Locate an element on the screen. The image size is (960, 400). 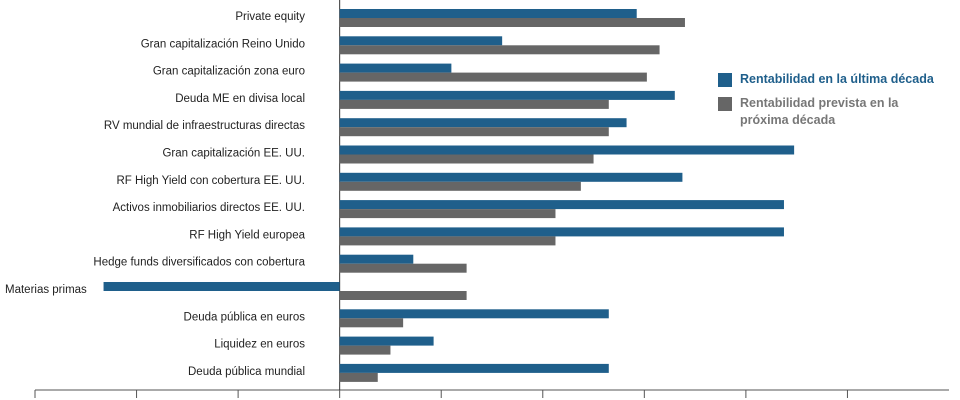
category-label: Deuda ME en divisa local is located at coordinates (240, 99).